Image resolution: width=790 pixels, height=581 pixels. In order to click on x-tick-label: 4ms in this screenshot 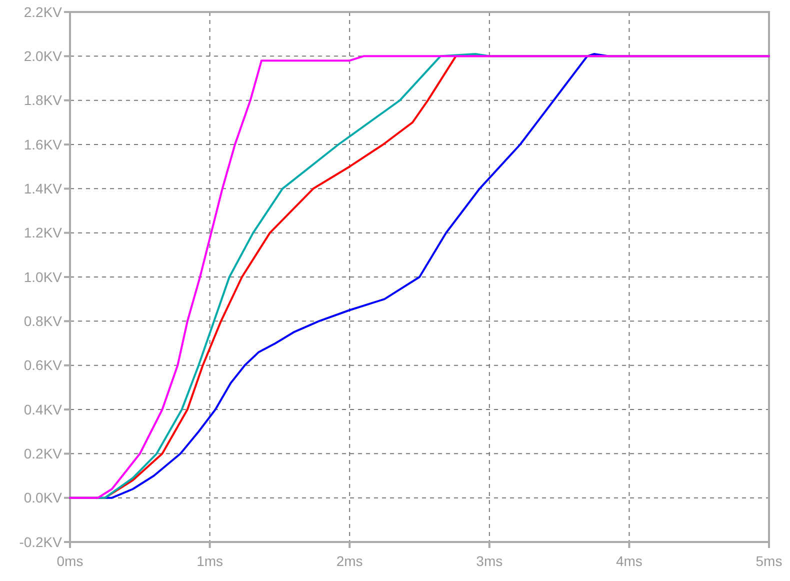, I will do `click(629, 561)`.